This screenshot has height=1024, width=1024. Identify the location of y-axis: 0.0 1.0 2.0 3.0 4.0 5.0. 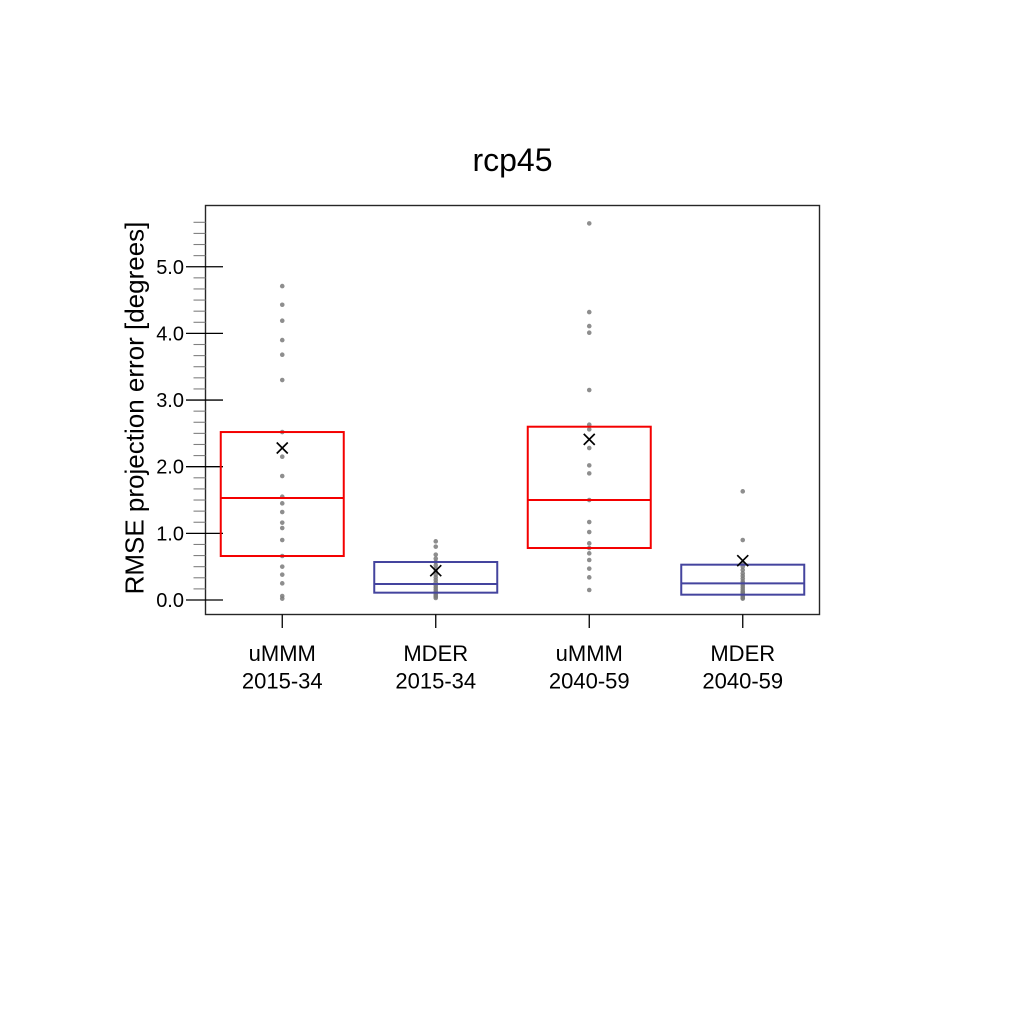
(189, 416).